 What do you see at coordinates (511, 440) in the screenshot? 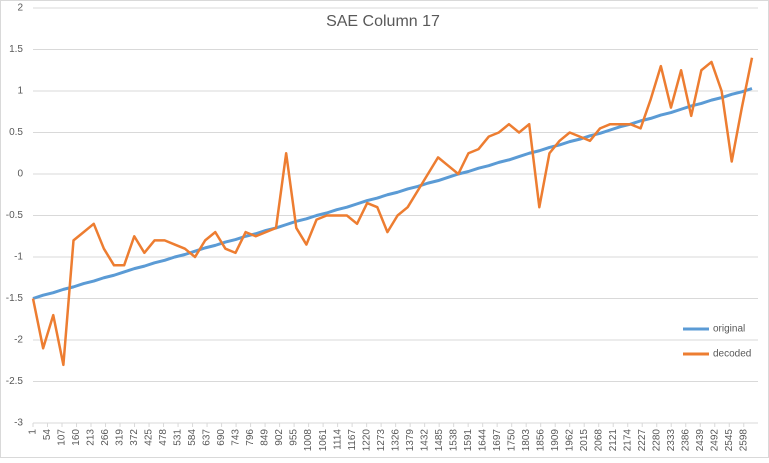
I see `x-tick-label: 1750` at bounding box center [511, 440].